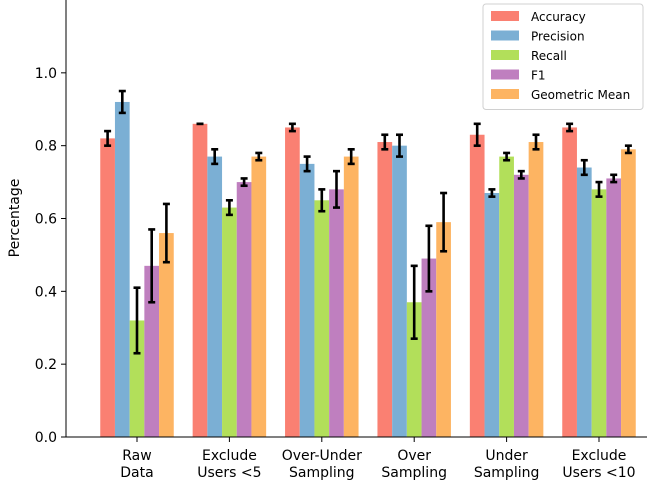 This screenshot has height=487, width=647. Describe the element at coordinates (136, 464) in the screenshot. I see `x-tick-label: Raw Data` at that location.